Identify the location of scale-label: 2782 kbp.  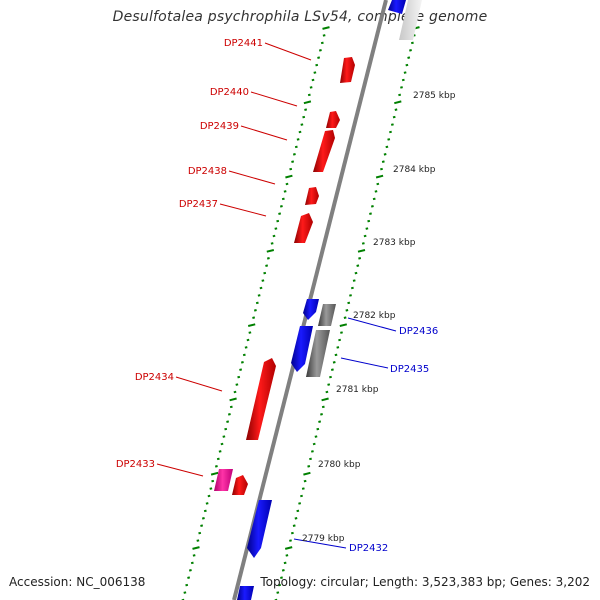
(374, 316).